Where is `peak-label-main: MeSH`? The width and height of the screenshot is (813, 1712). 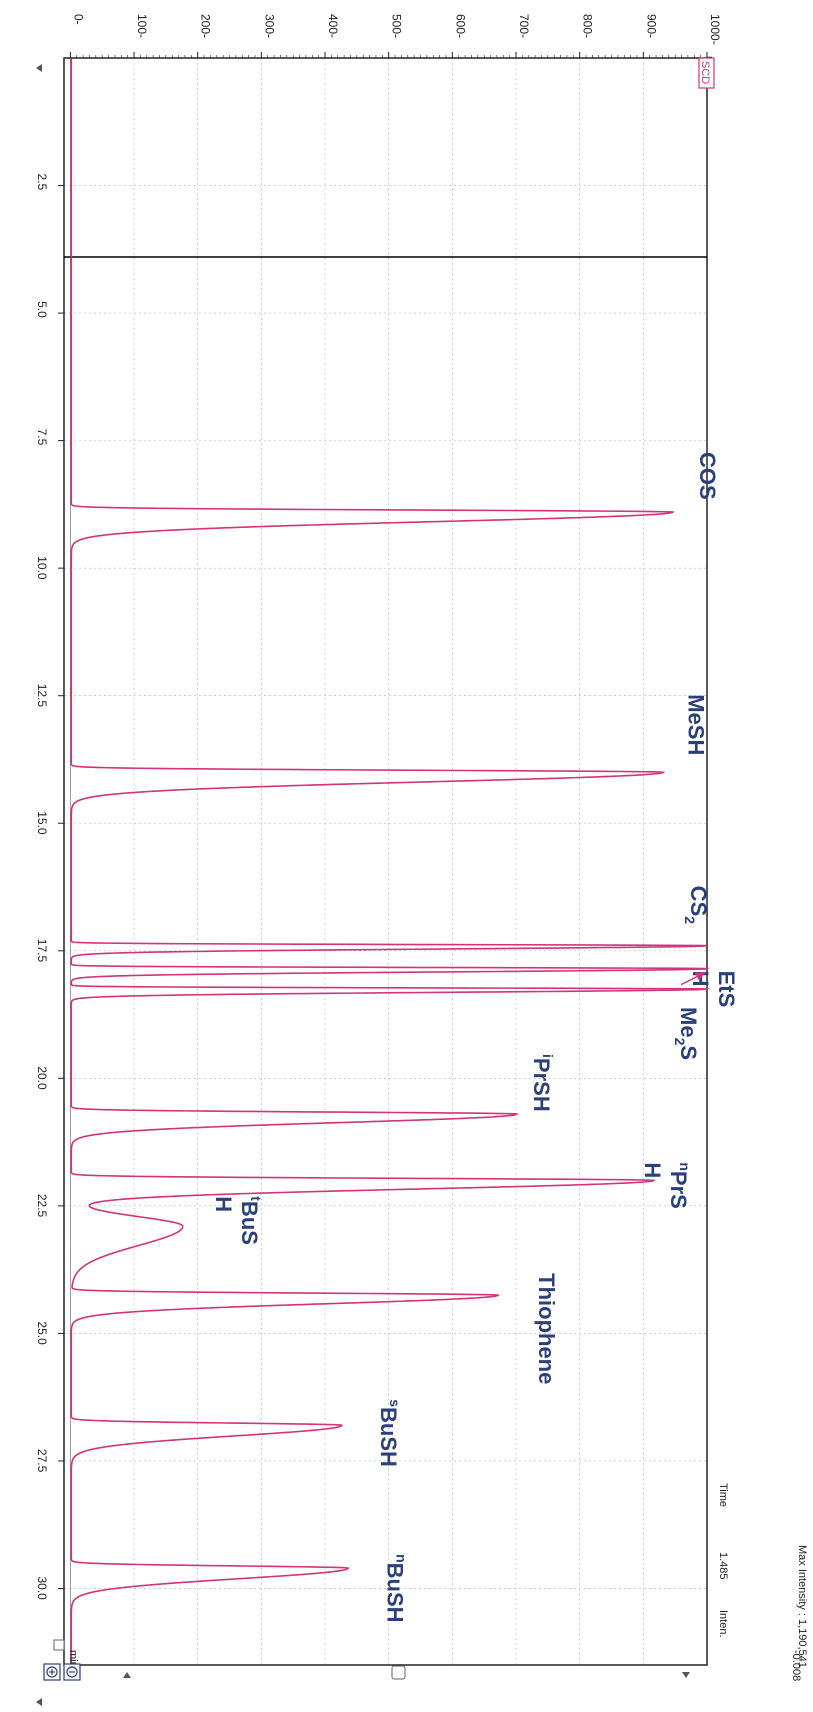
peak-label-main: MeSH is located at coordinates (695, 724).